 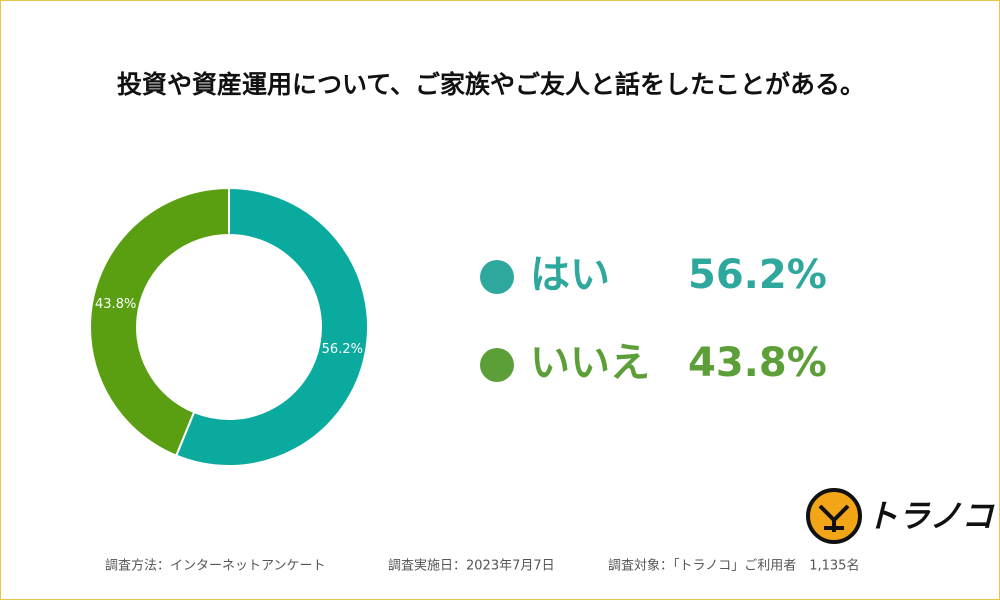 I want to click on logo: トラノコ, so click(x=900, y=516).